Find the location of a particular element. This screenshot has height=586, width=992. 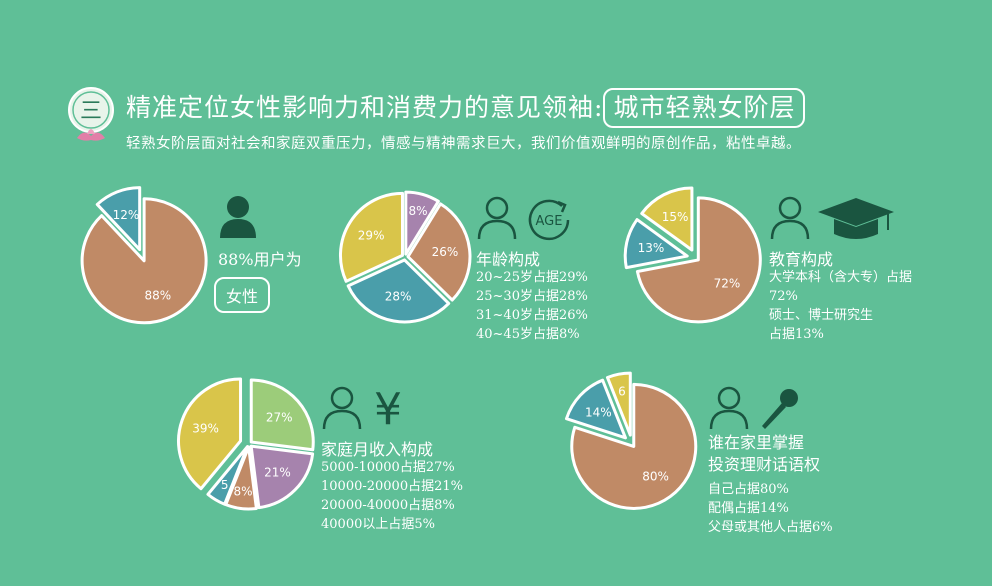

pie-income-label-1: 21% is located at coordinates (277, 472).